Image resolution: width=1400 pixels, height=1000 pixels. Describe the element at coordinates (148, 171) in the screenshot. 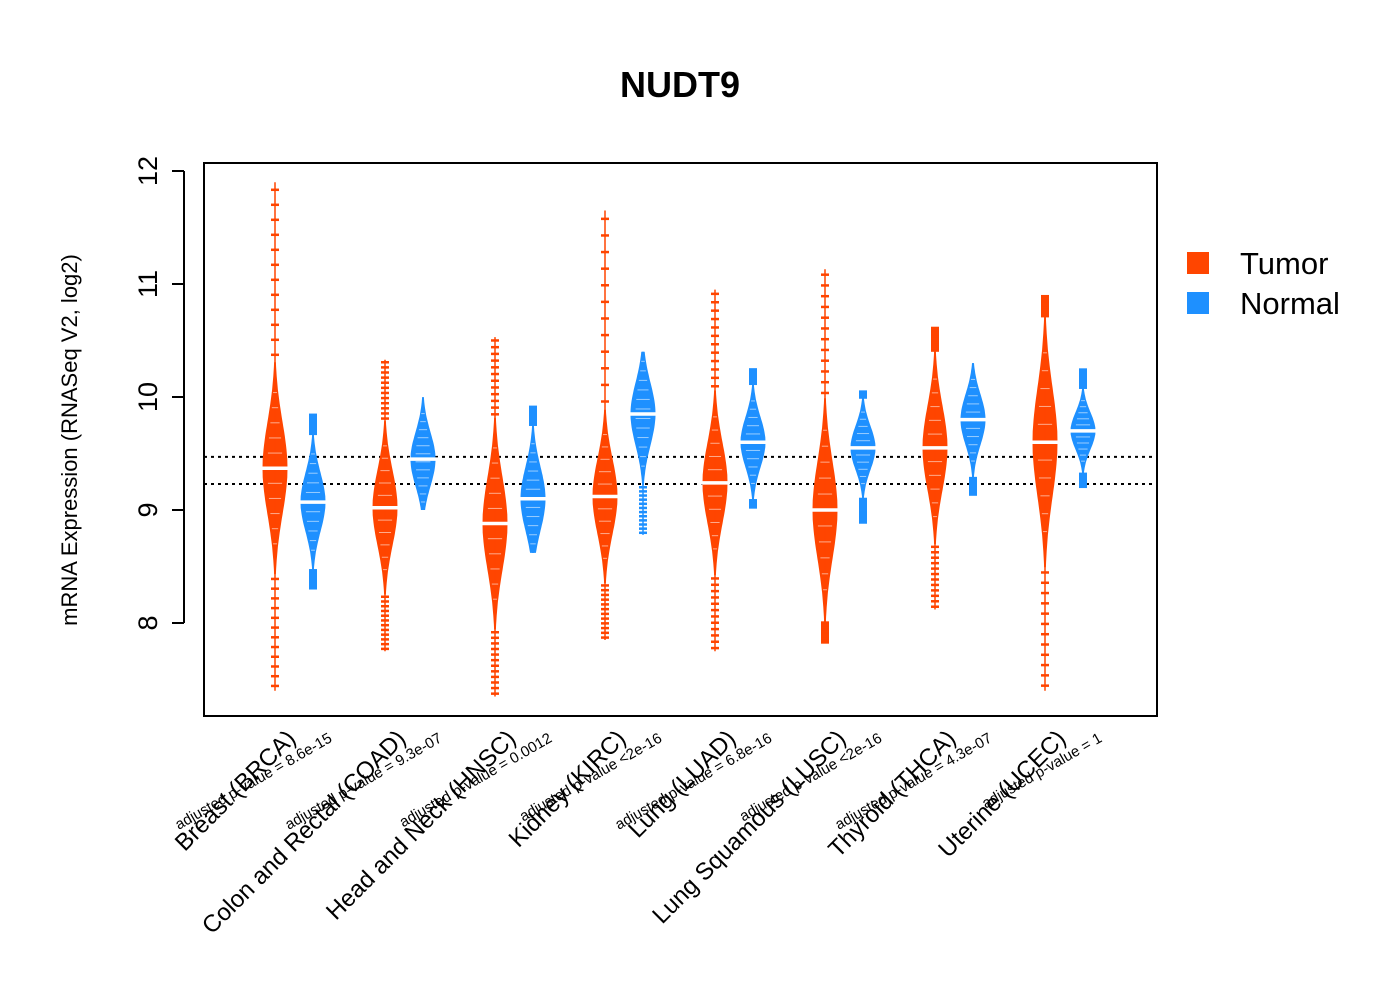

I see `y-tick-label: 12` at that location.